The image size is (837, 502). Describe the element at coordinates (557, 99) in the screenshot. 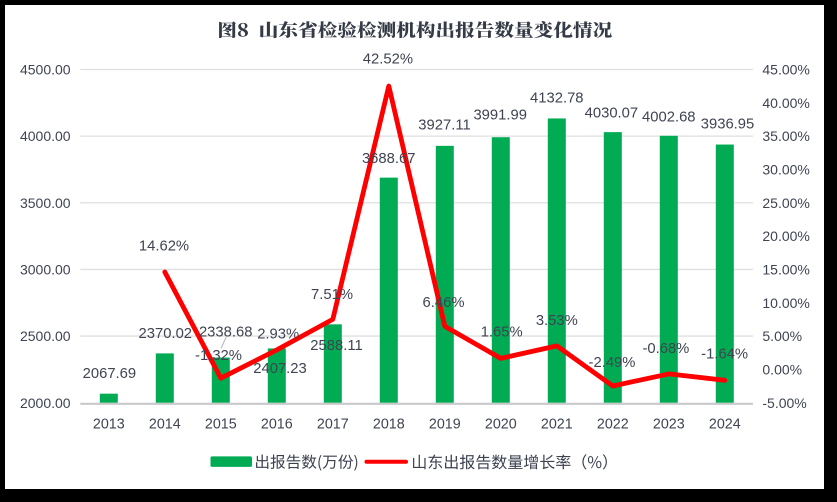

I see `svg-text: 4132.78` at that location.